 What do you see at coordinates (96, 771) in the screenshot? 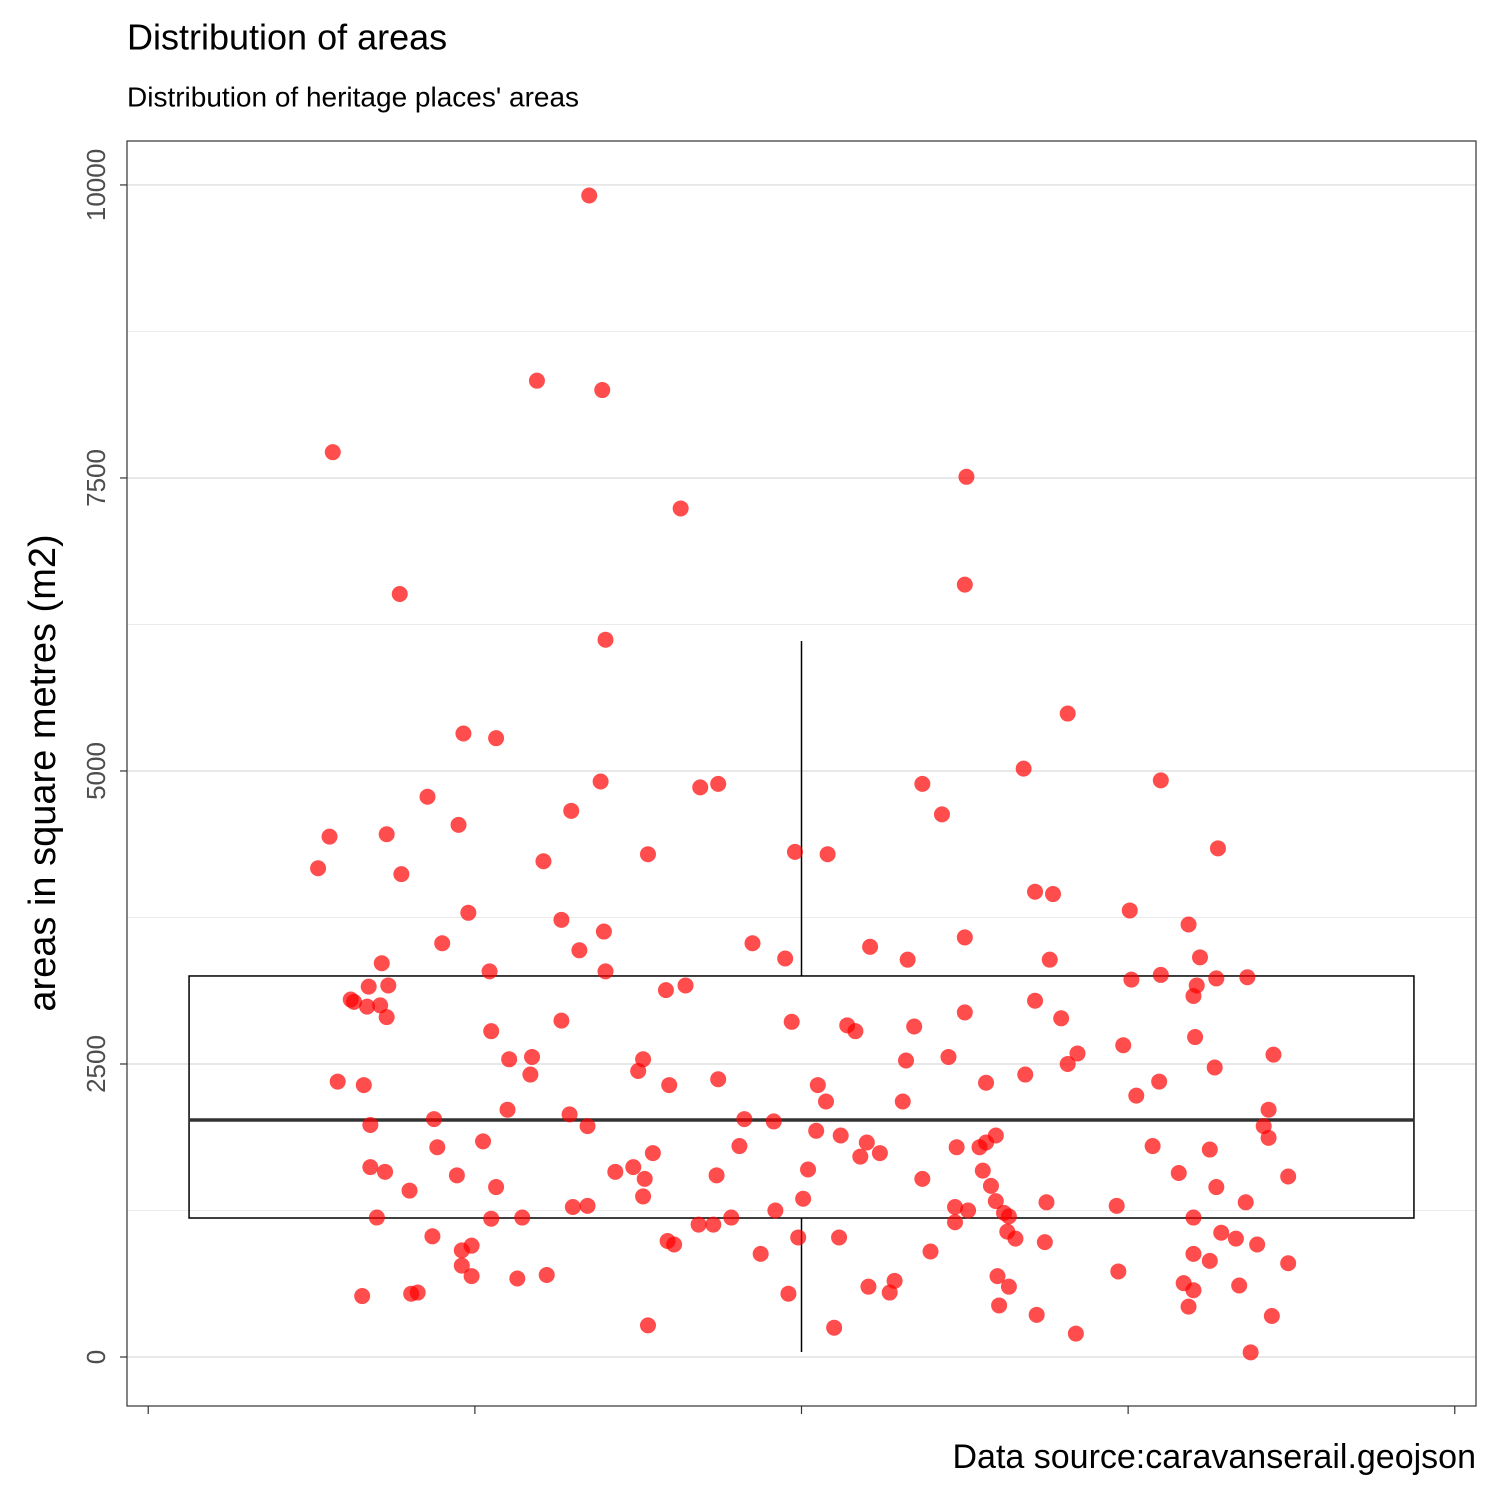
I see `y-tick-label: 5000` at bounding box center [96, 771].